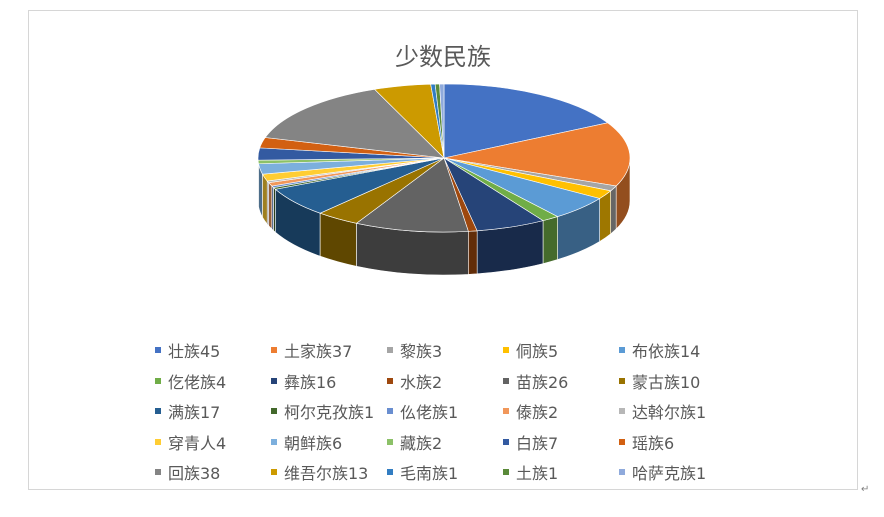  I want to click on legend-item: 藏族2, so click(445, 442).